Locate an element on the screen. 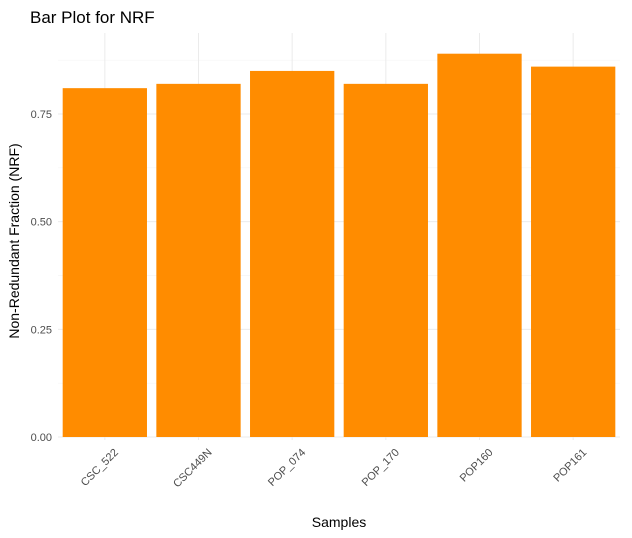 The width and height of the screenshot is (632, 538). y-tick-label: 0.25 is located at coordinates (41, 330).